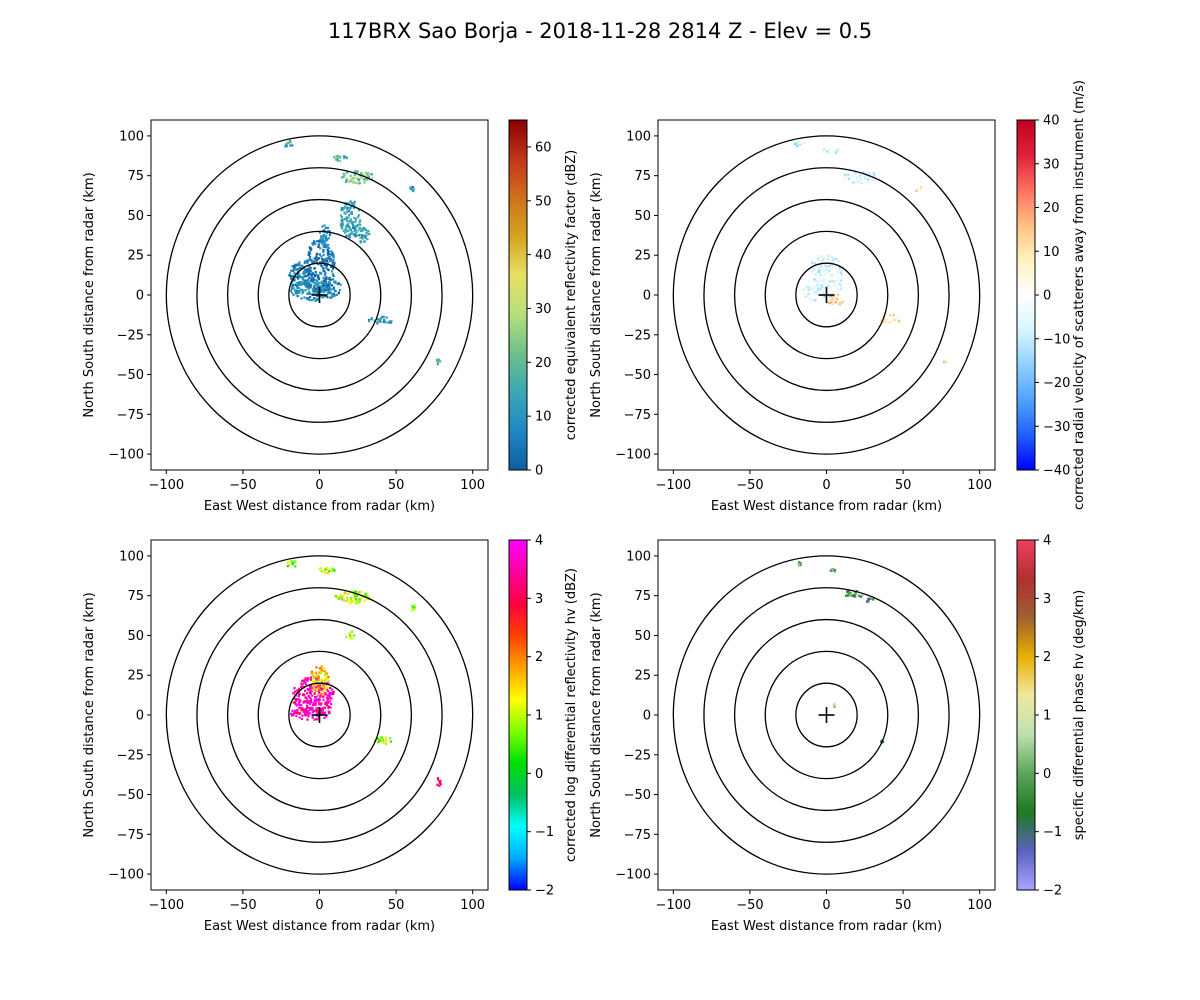 The height and width of the screenshot is (1000, 1200). Describe the element at coordinates (543, 147) in the screenshot. I see `colorbar-tick-label: 60` at that location.